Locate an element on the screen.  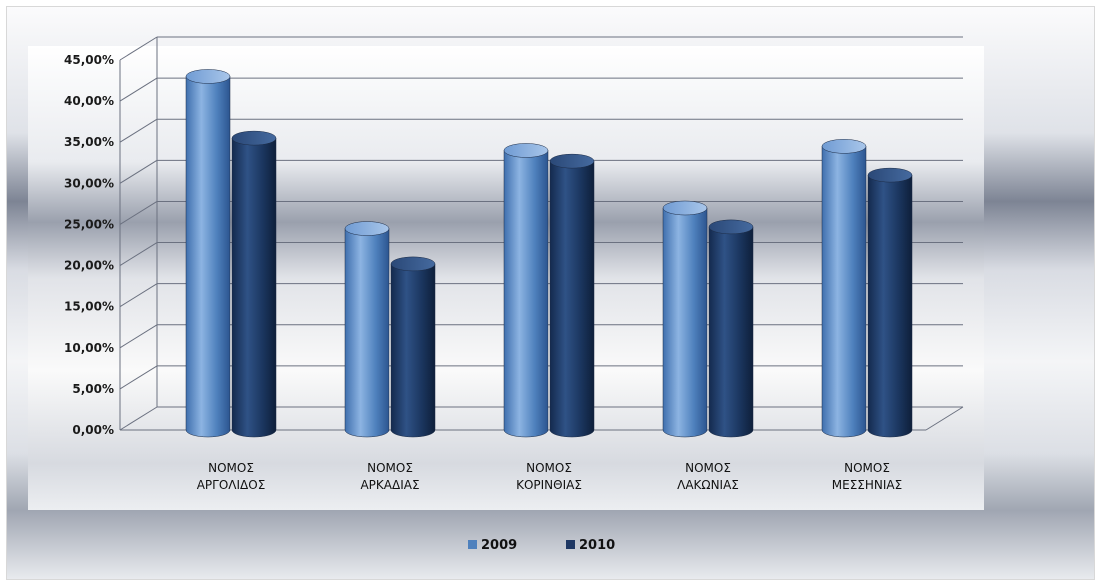
y-tick-label: 20,00% is located at coordinates (89, 266).